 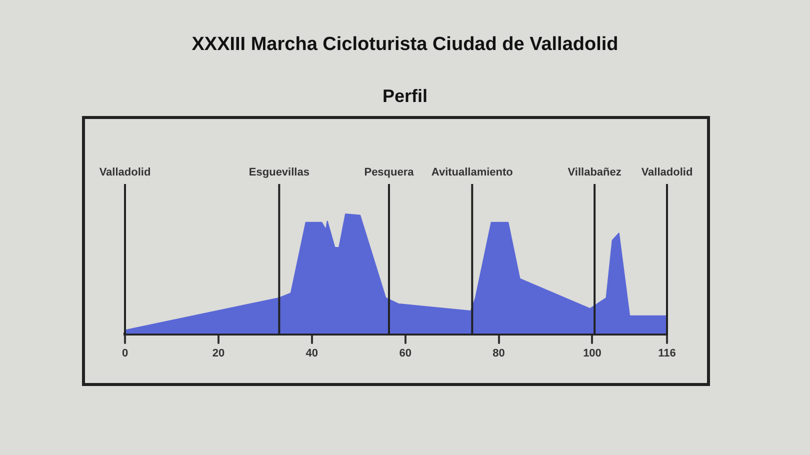 What do you see at coordinates (592, 353) in the screenshot?
I see `x-tick-label: 100` at bounding box center [592, 353].